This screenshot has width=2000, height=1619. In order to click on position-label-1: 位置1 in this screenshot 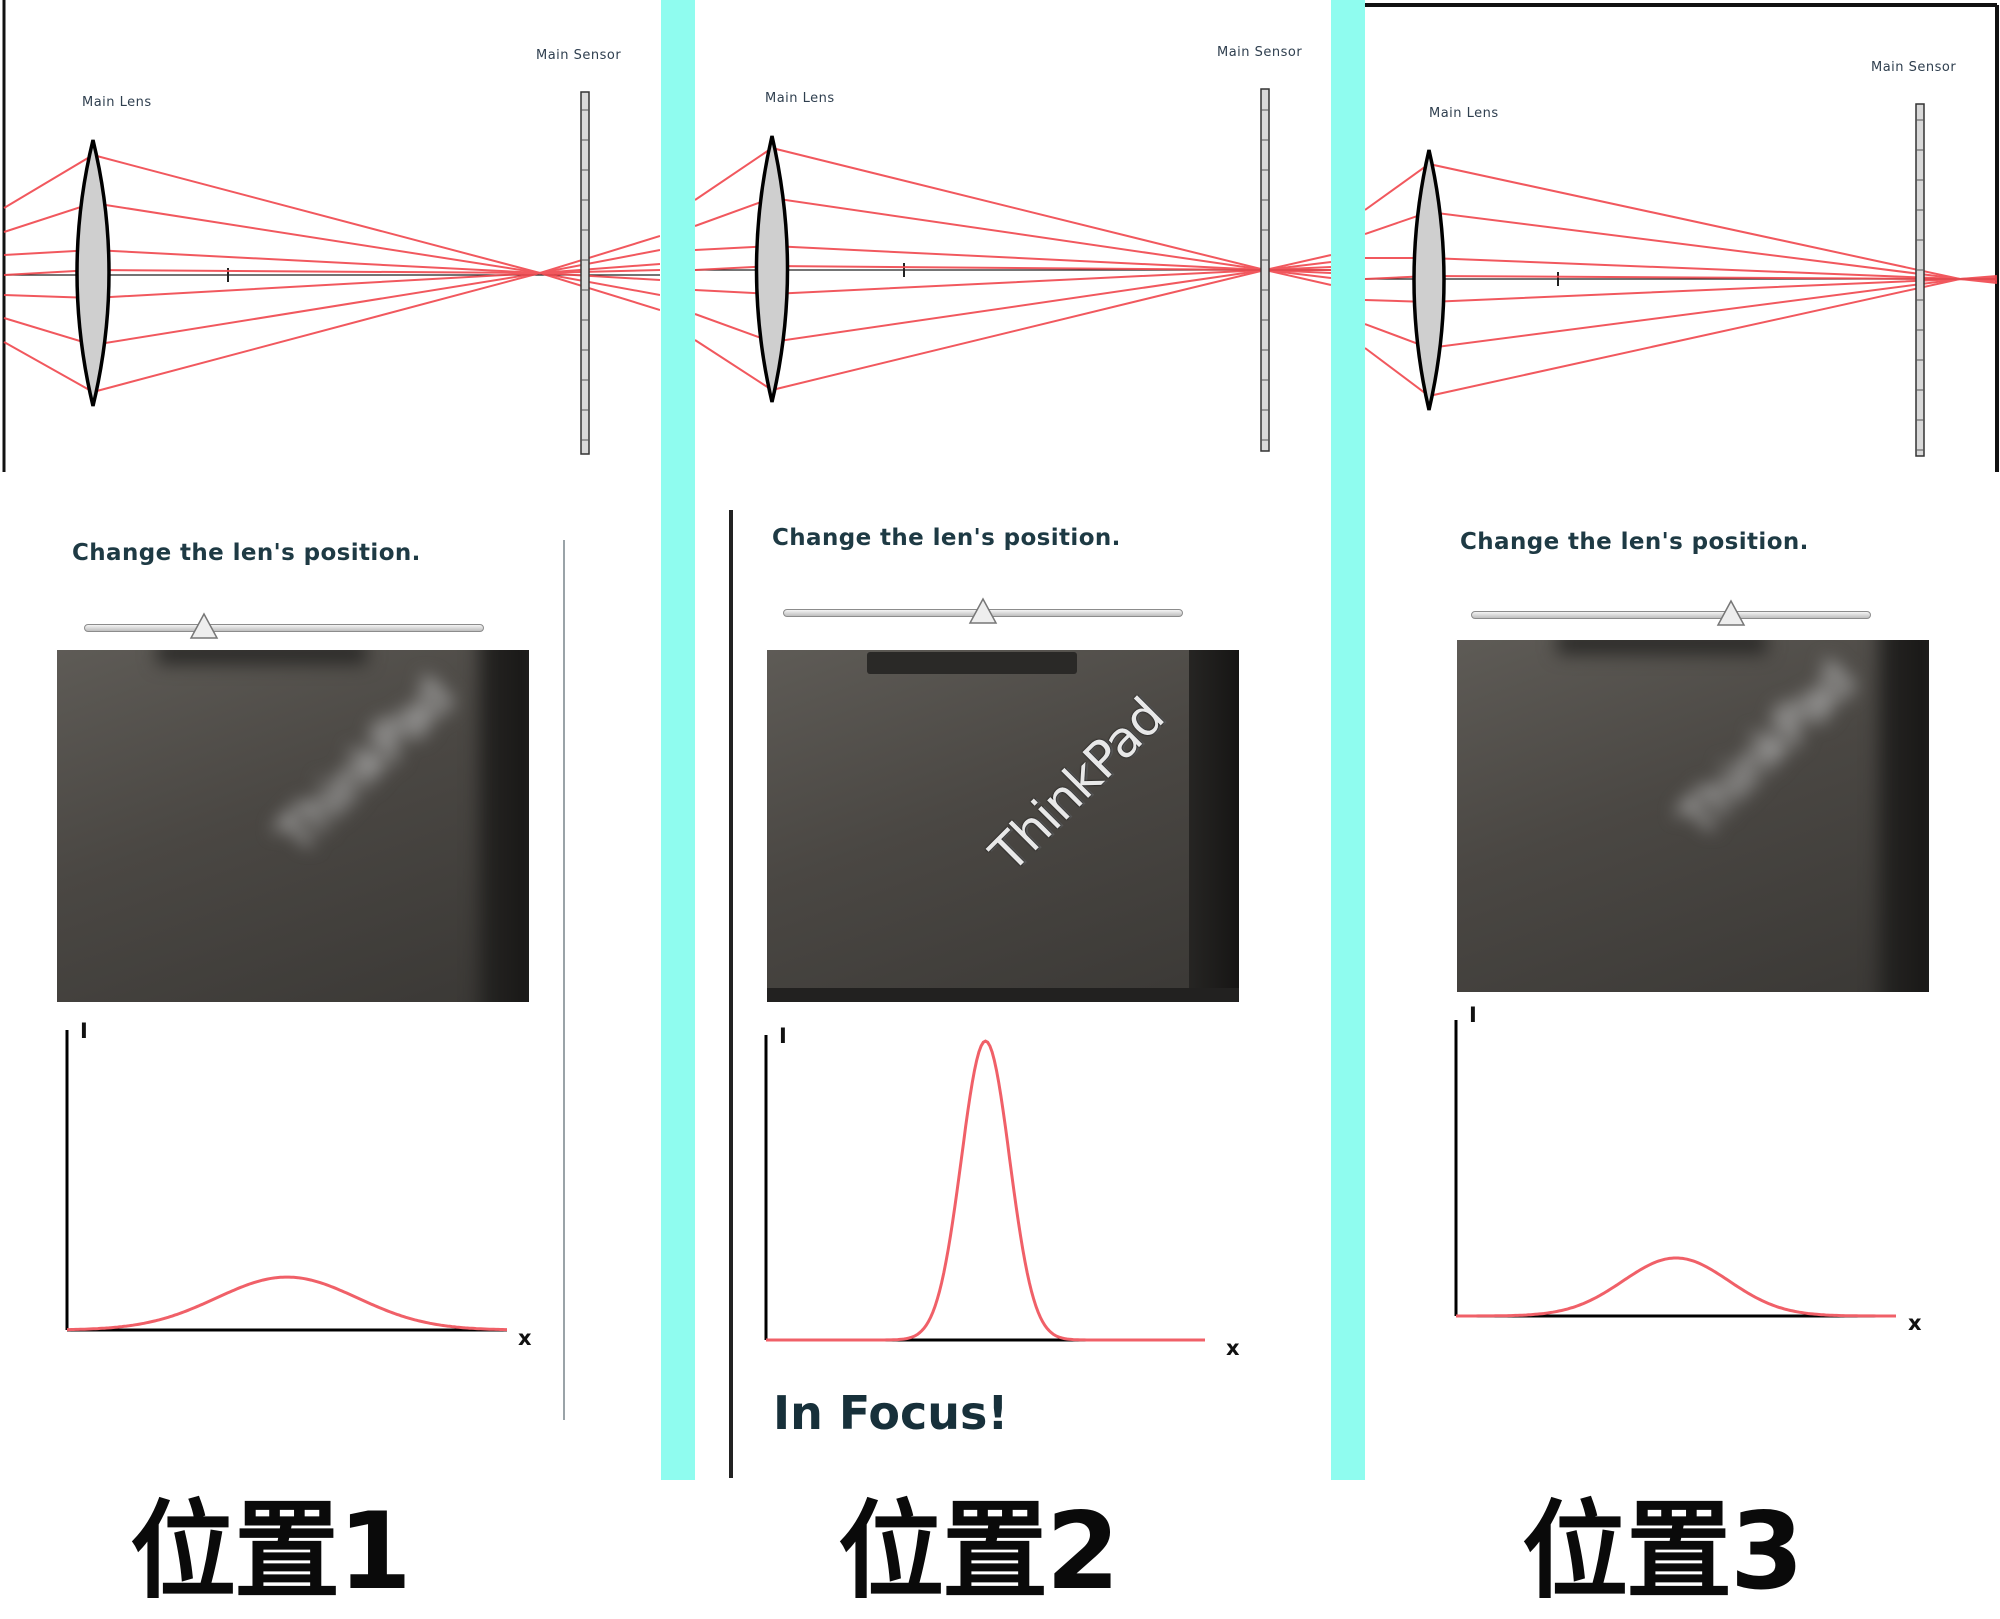, I will do `click(271, 1551)`.